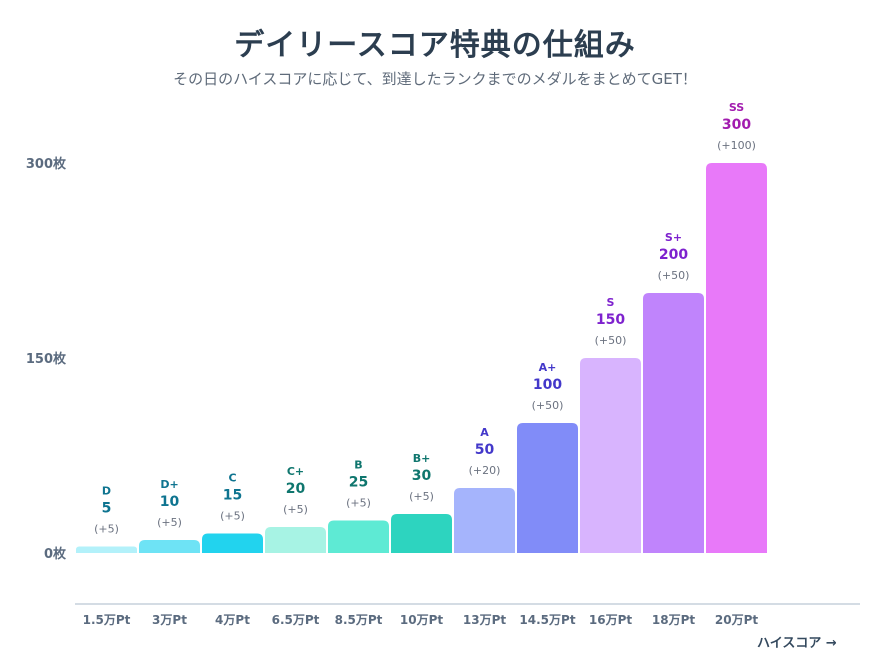 This screenshot has width=870, height=662. What do you see at coordinates (736, 145) in the screenshot?
I see `increment-label: (+100)` at bounding box center [736, 145].